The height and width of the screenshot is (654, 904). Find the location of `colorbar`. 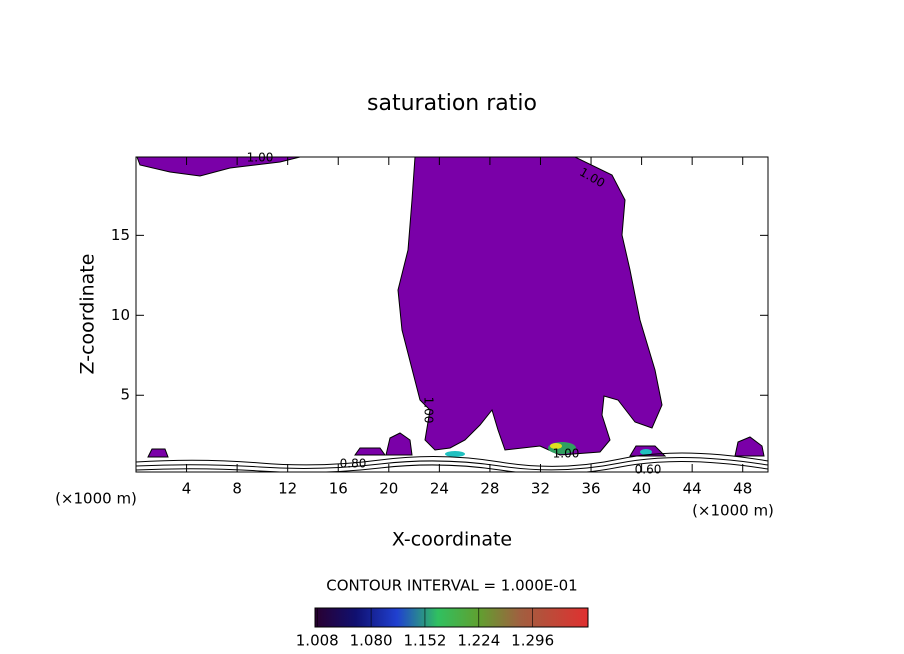

colorbar is located at coordinates (451, 617).